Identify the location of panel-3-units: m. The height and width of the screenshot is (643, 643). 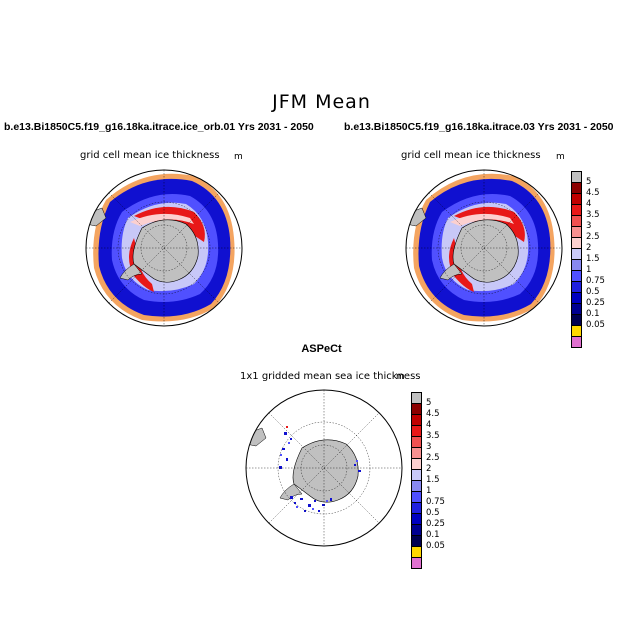
(400, 377).